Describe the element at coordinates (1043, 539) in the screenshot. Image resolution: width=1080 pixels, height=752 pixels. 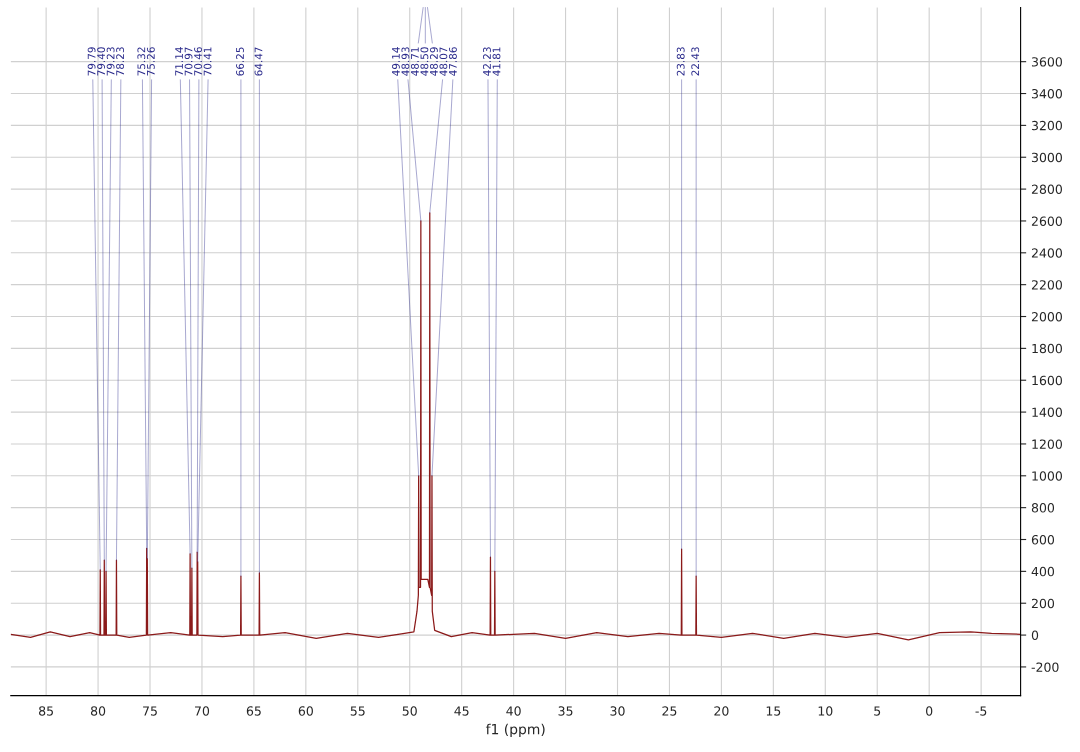
I see `y-tick-label: 600` at that location.